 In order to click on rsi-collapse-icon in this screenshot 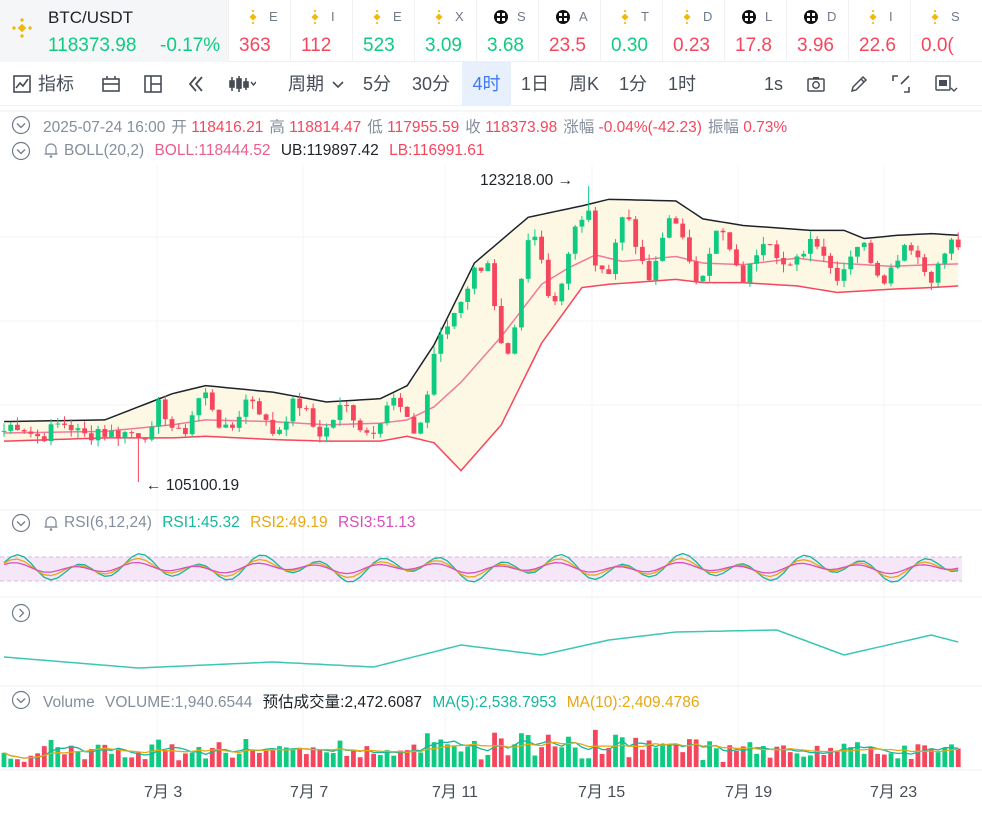, I will do `click(21, 523)`.